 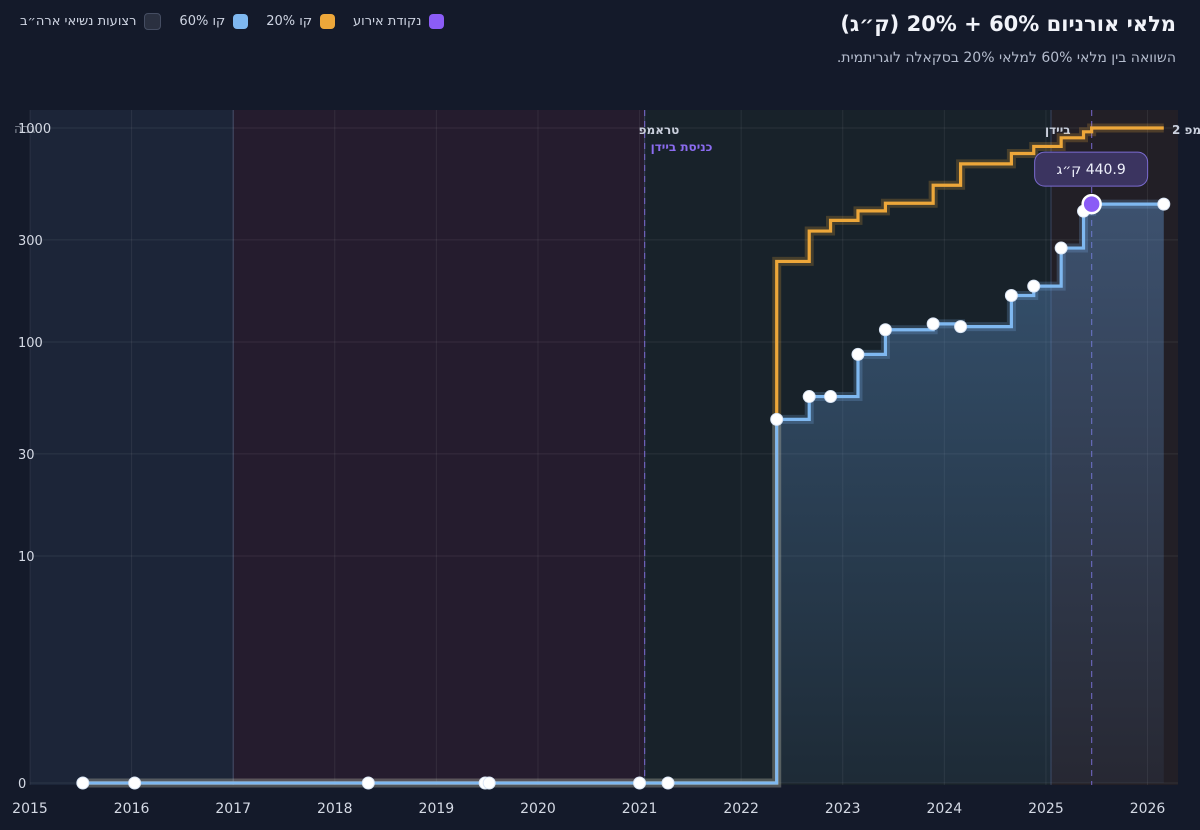 I want to click on x-tick-label: 2022, so click(x=741, y=809).